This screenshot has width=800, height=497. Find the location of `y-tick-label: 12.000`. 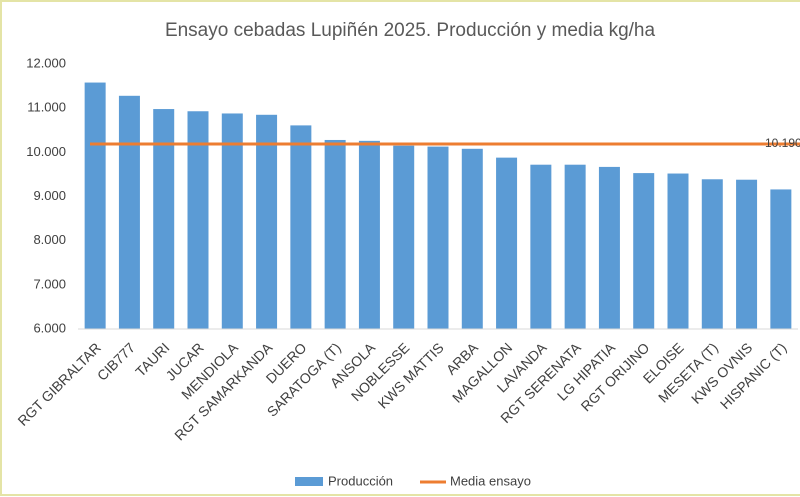

y-tick-label: 12.000 is located at coordinates (46, 62).